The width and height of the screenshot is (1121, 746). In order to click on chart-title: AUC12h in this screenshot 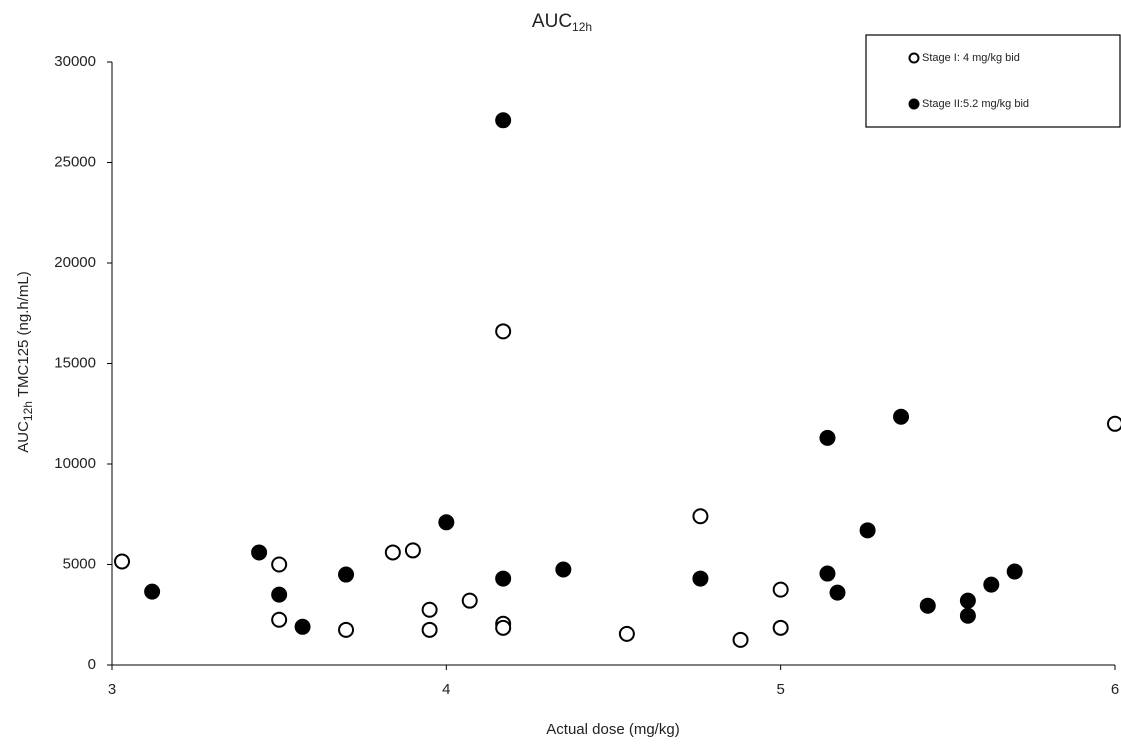, I will do `click(562, 22)`.